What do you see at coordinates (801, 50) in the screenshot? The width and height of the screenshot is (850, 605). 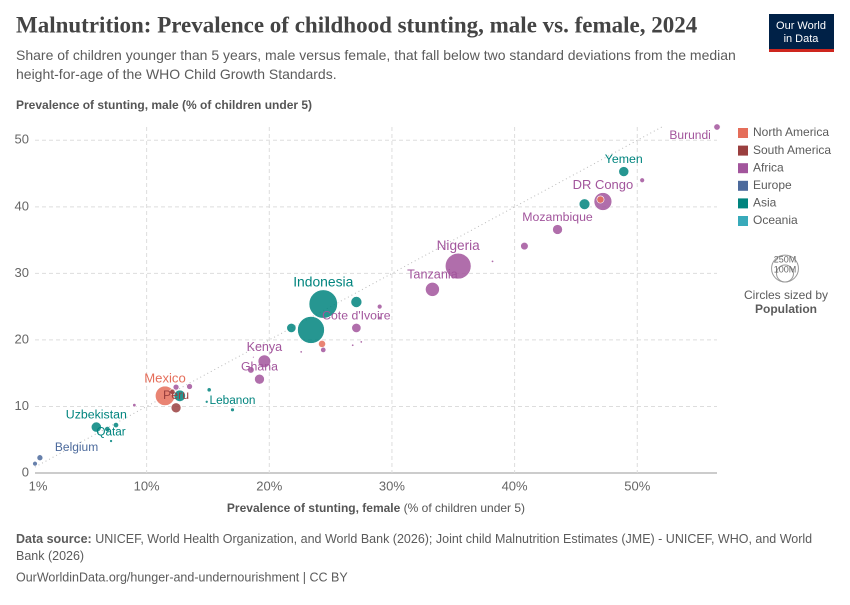 I see `logo-bar` at bounding box center [801, 50].